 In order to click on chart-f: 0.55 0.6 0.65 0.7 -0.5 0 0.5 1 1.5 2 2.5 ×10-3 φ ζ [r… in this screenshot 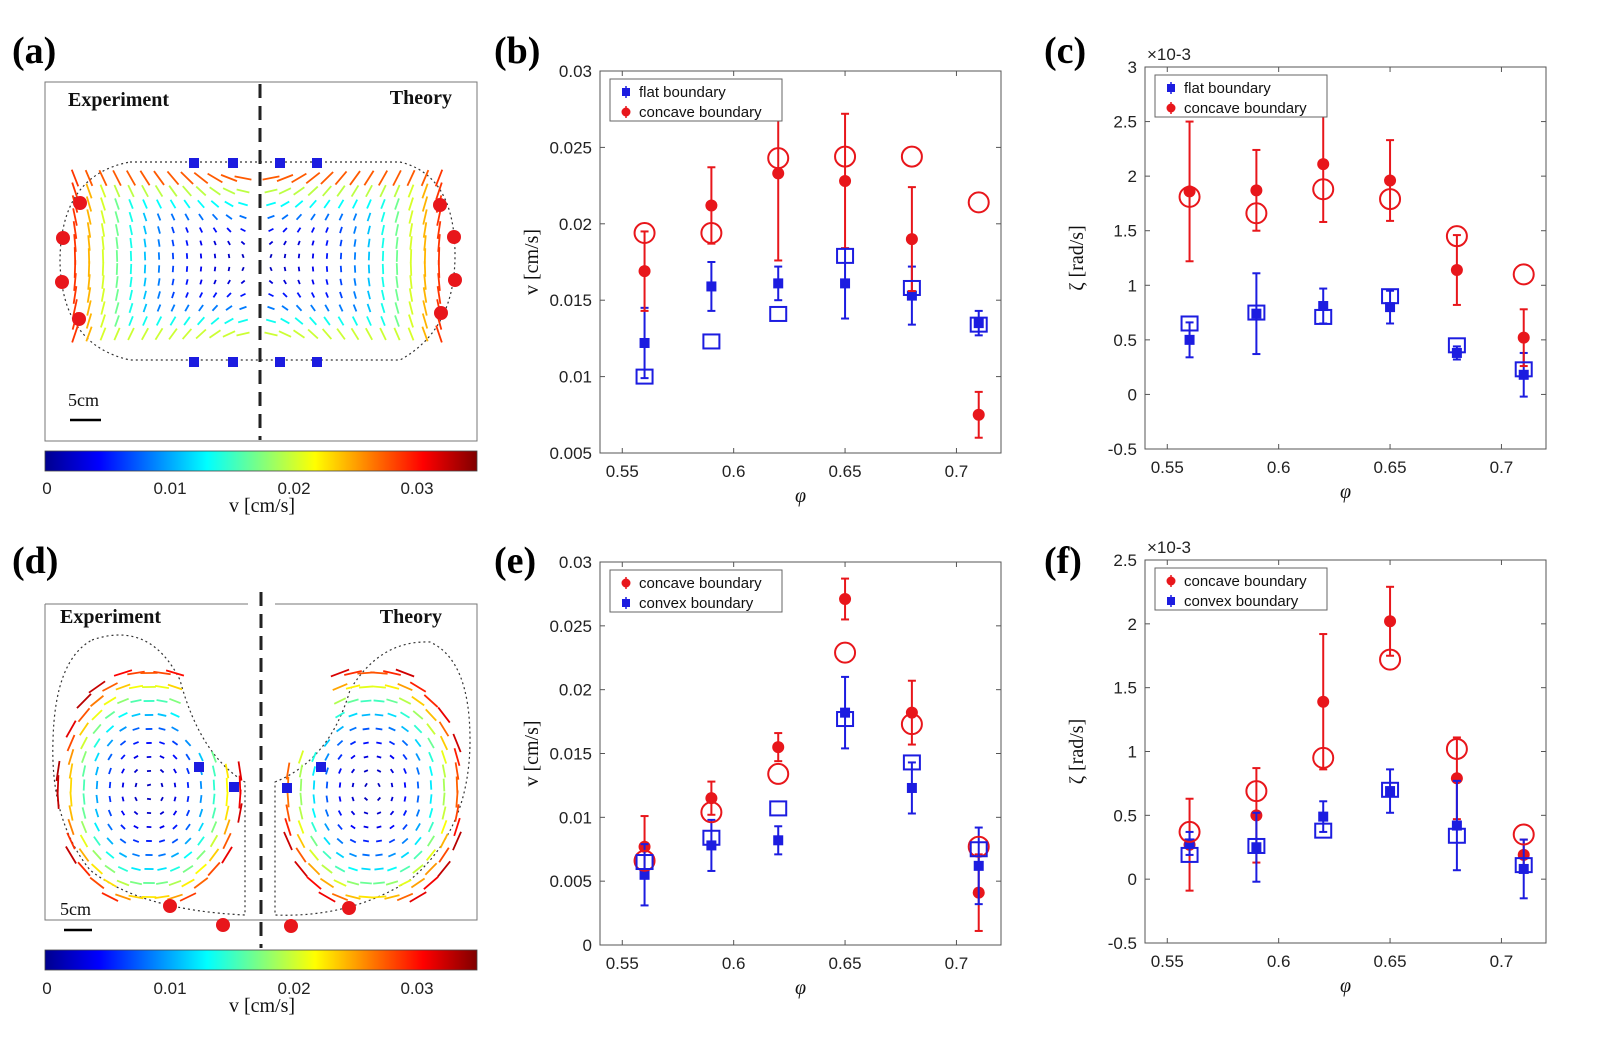, I will do `click(1306, 767)`.